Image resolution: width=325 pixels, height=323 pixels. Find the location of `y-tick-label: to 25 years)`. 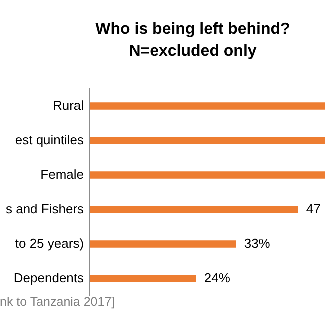

y-tick-label: to 25 years) is located at coordinates (49, 243).